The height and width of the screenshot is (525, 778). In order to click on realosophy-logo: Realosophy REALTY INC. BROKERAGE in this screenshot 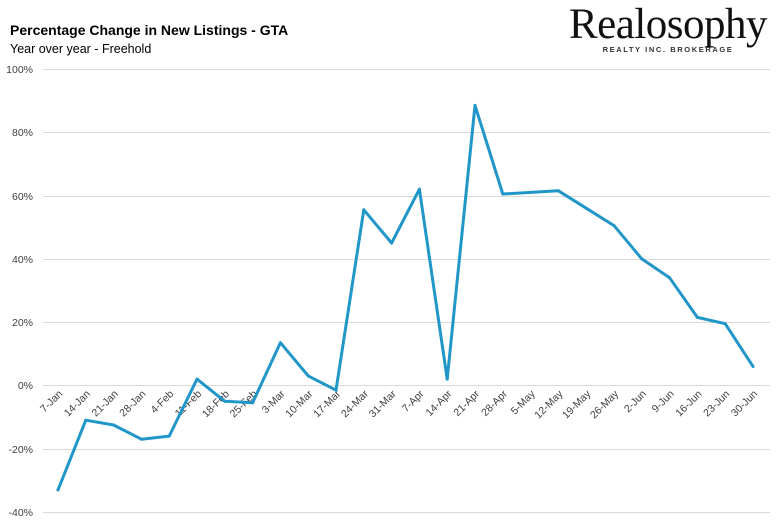, I will do `click(668, 28)`.